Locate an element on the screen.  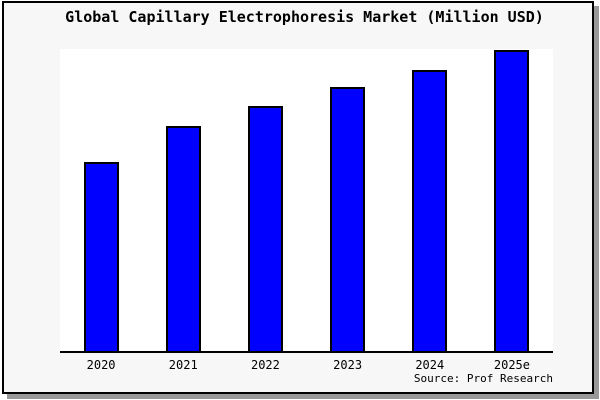
x-tick-label-2024: 2024 is located at coordinates (430, 365).